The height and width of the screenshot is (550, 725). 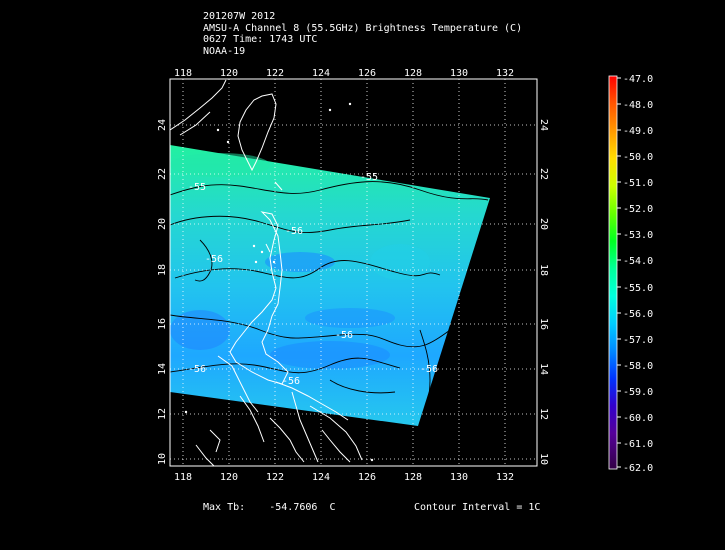 What do you see at coordinates (638, 468) in the screenshot?
I see `colorbar-label: -62.0` at bounding box center [638, 468].